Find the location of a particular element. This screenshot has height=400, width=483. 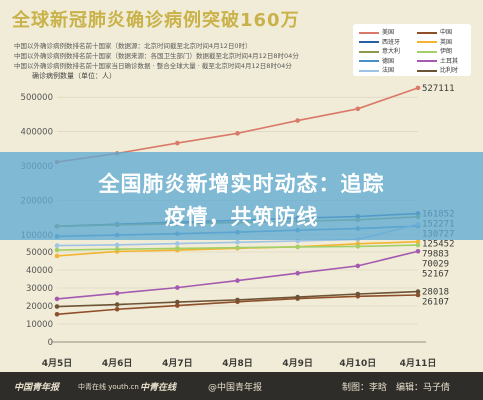

zqzx-logo: 中青在线 is located at coordinates (158, 388).